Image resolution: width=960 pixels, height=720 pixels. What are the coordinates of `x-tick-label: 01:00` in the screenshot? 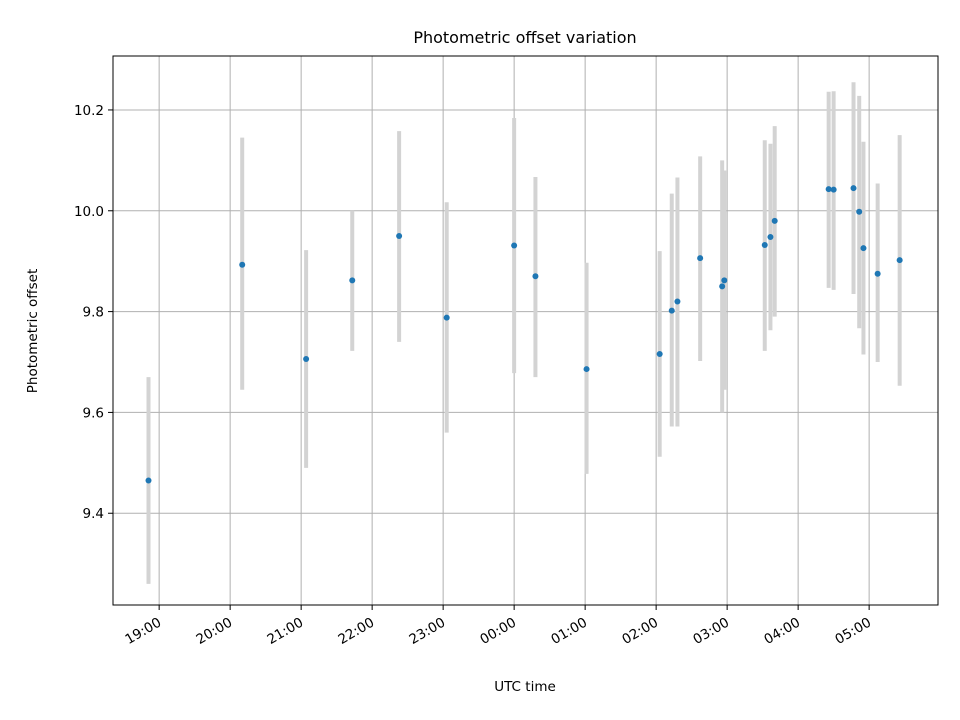 It's located at (569, 631).